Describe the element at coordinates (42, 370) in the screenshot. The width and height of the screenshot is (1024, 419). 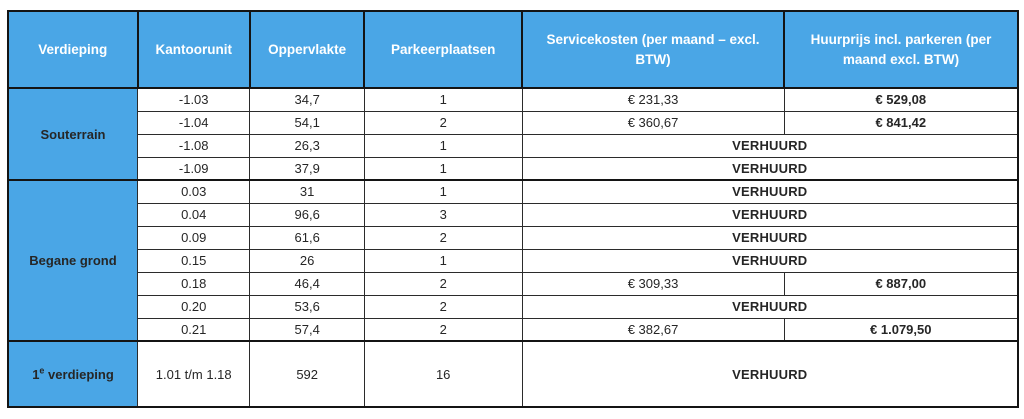
I see `floor-label-superscript: e` at that location.